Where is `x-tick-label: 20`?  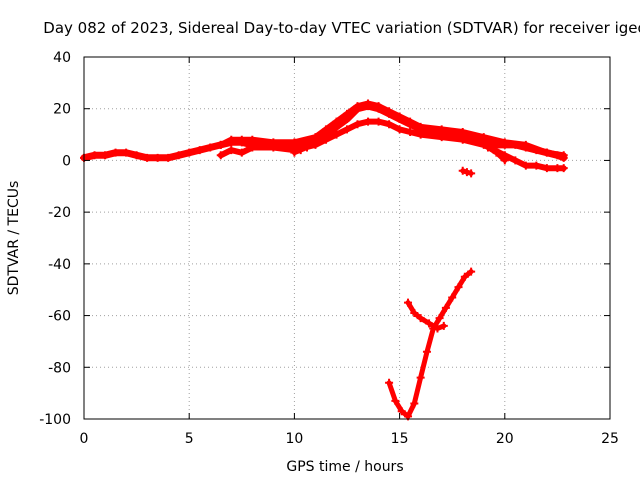 x-tick-label: 20 is located at coordinates (505, 439).